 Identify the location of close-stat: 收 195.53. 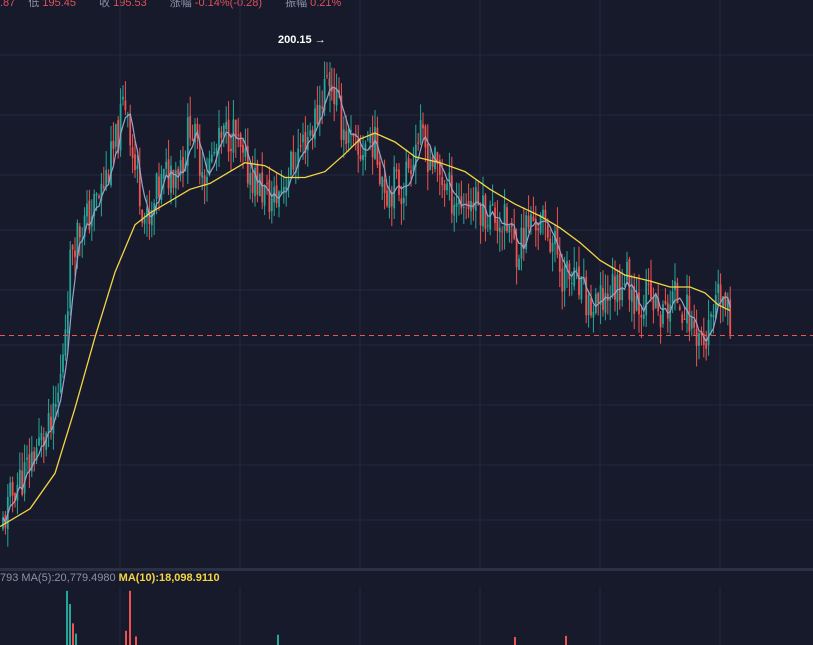
(128, 4).